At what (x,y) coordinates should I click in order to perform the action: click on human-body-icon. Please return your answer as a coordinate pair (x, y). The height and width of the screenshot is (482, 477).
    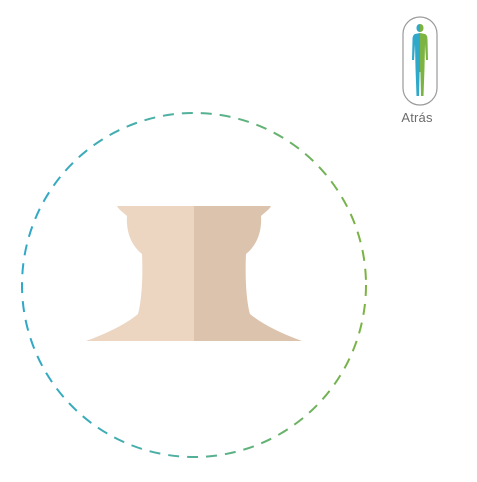
    Looking at the image, I should click on (420, 61).